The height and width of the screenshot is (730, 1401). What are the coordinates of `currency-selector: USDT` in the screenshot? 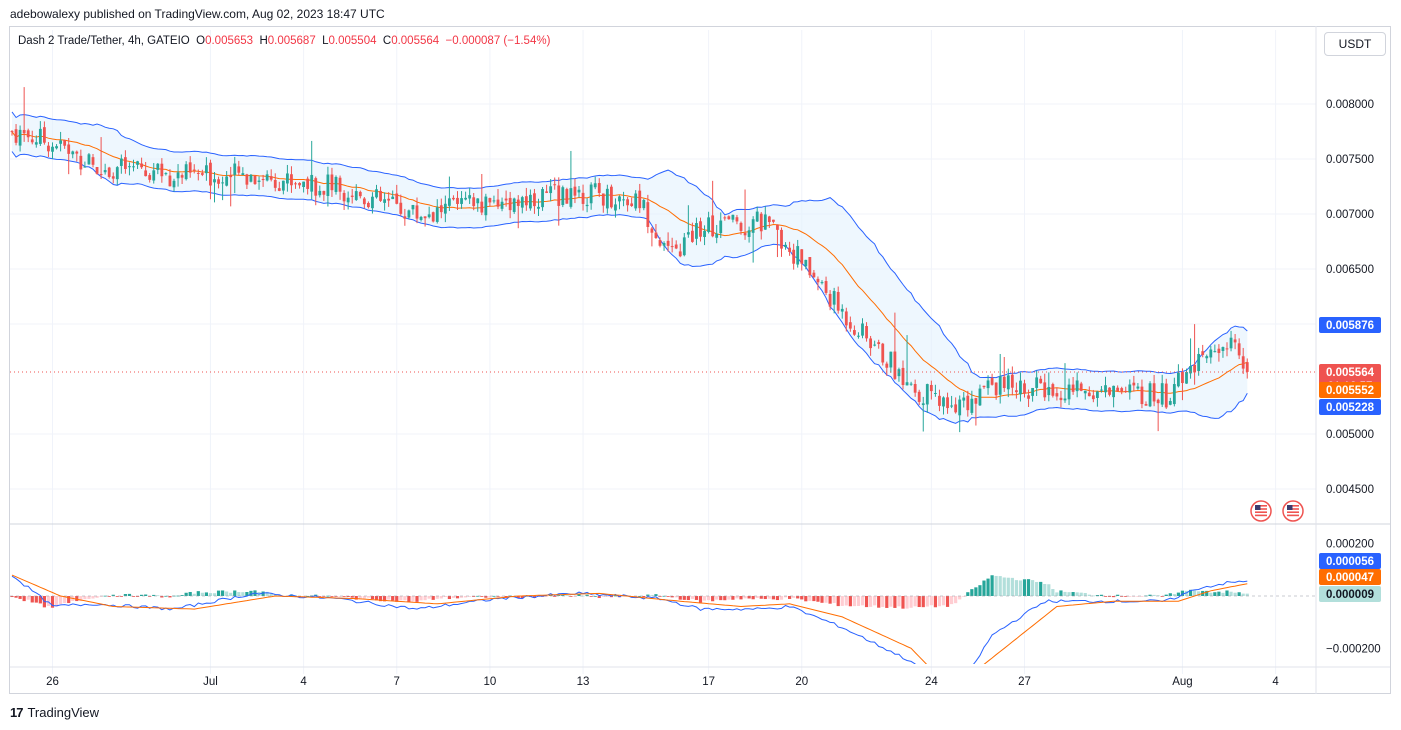 It's located at (1355, 44).